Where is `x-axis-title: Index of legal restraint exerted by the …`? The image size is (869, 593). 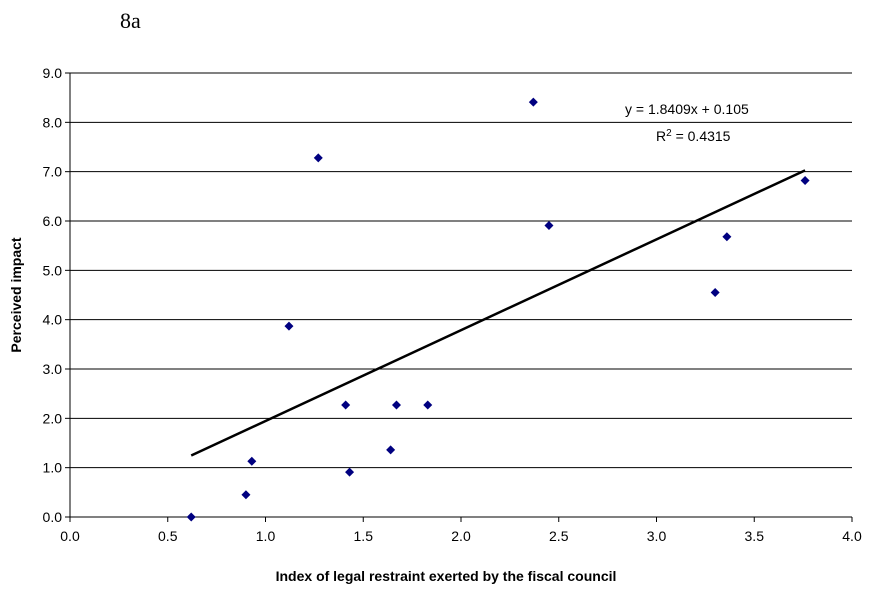 x-axis-title: Index of legal restraint exerted by the … is located at coordinates (446, 576).